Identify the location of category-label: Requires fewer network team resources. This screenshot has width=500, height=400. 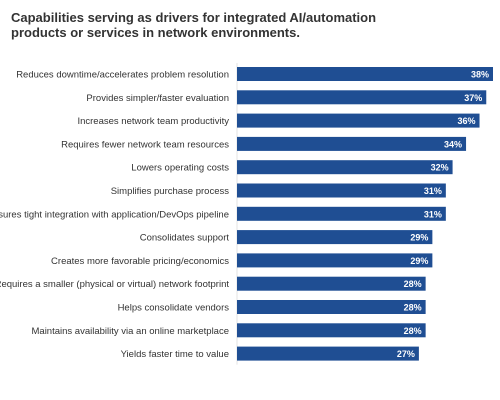
(145, 144).